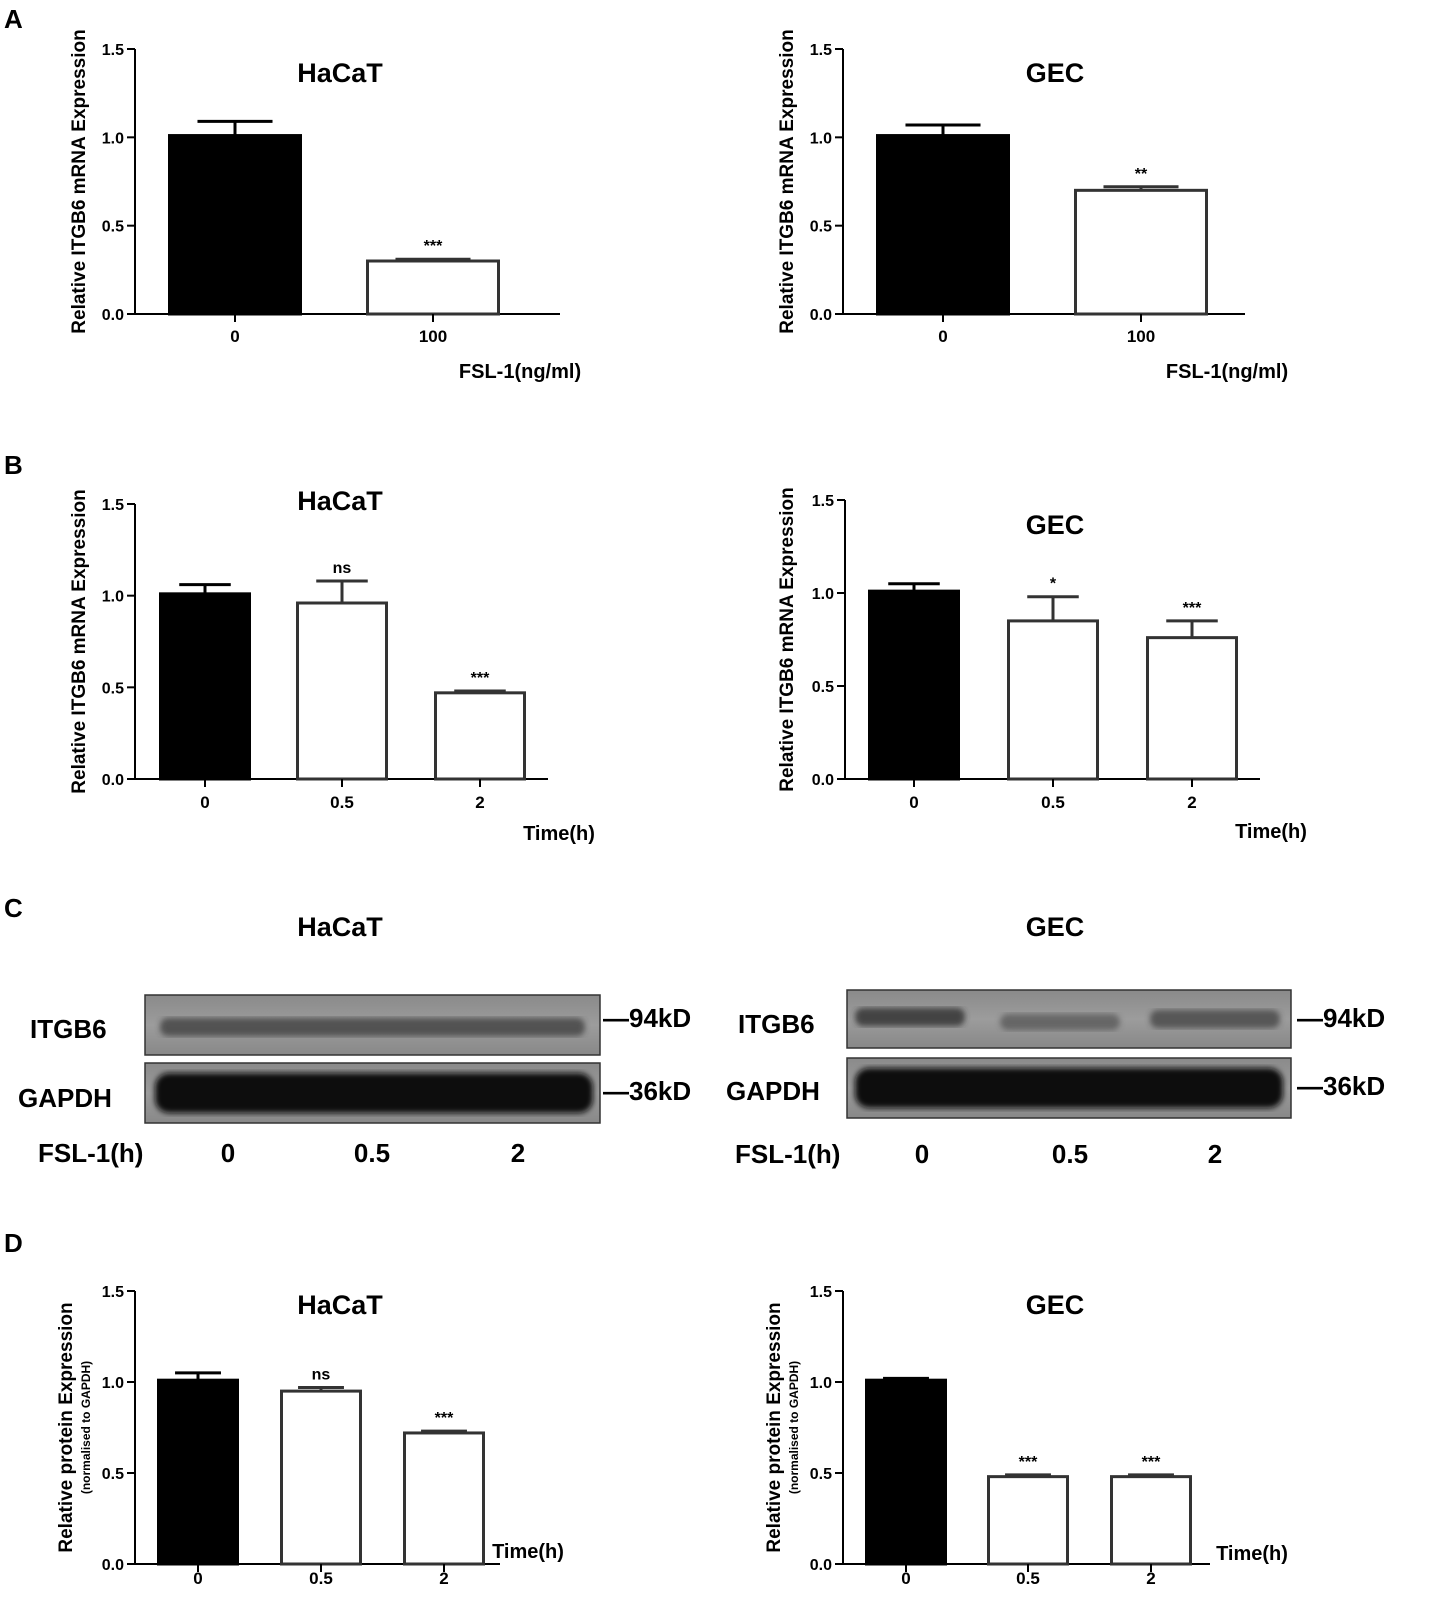  I want to click on panel-letter-b: B, so click(13, 465).